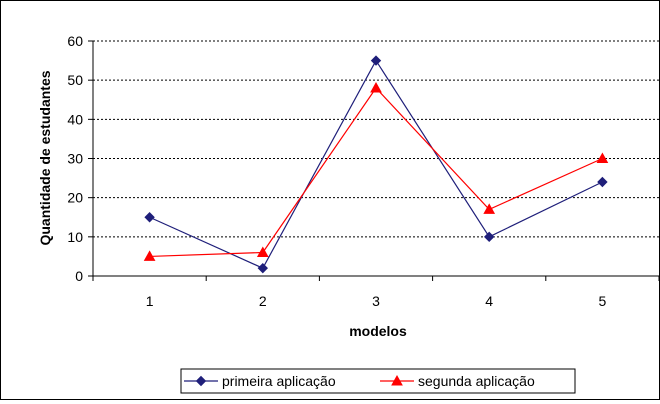  Describe the element at coordinates (45, 157) in the screenshot. I see `y-axis-label: Quantidade de estudantes` at that location.